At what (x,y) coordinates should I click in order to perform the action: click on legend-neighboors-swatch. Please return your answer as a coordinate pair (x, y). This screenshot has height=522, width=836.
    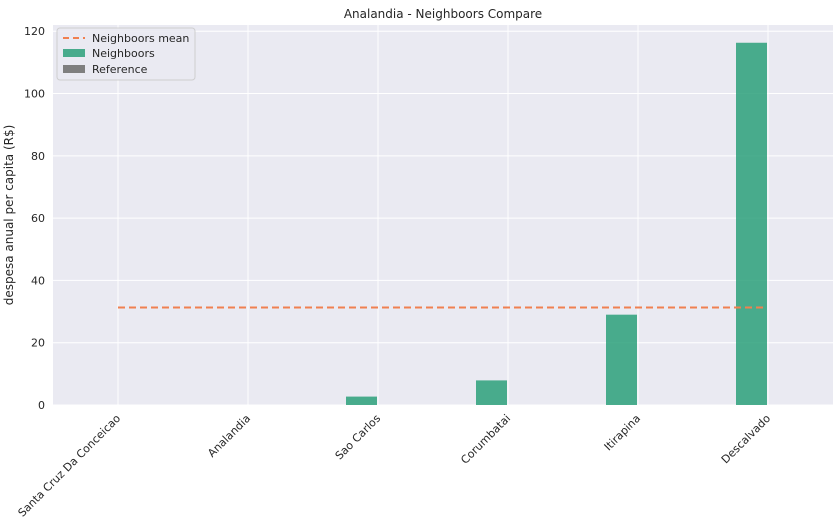
    Looking at the image, I should click on (74, 53).